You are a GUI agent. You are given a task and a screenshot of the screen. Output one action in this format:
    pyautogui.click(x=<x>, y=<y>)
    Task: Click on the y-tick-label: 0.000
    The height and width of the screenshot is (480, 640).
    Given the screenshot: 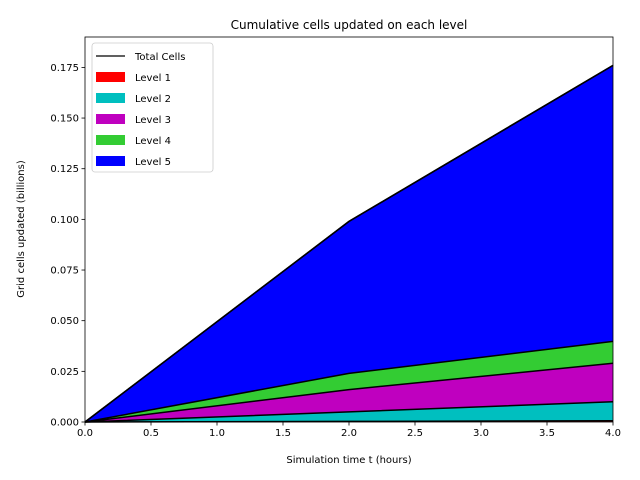 What is the action you would take?
    pyautogui.click(x=64, y=423)
    